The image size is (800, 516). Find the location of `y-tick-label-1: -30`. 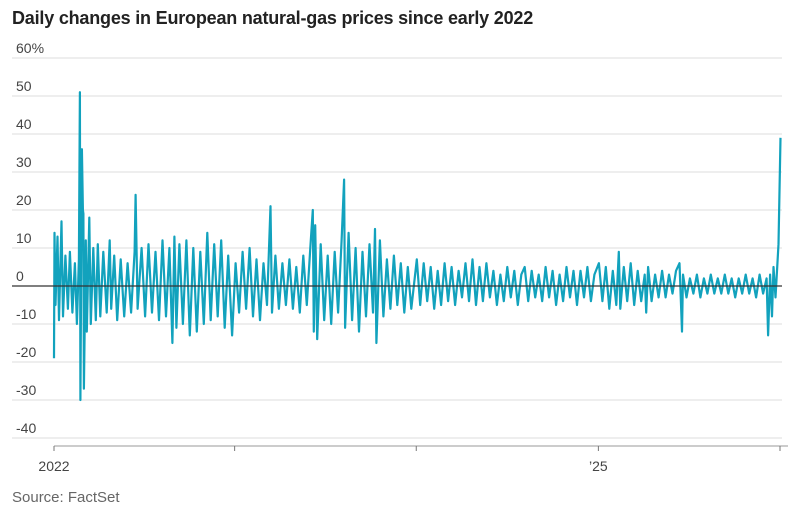

y-tick-label-1: -30 is located at coordinates (26, 390).